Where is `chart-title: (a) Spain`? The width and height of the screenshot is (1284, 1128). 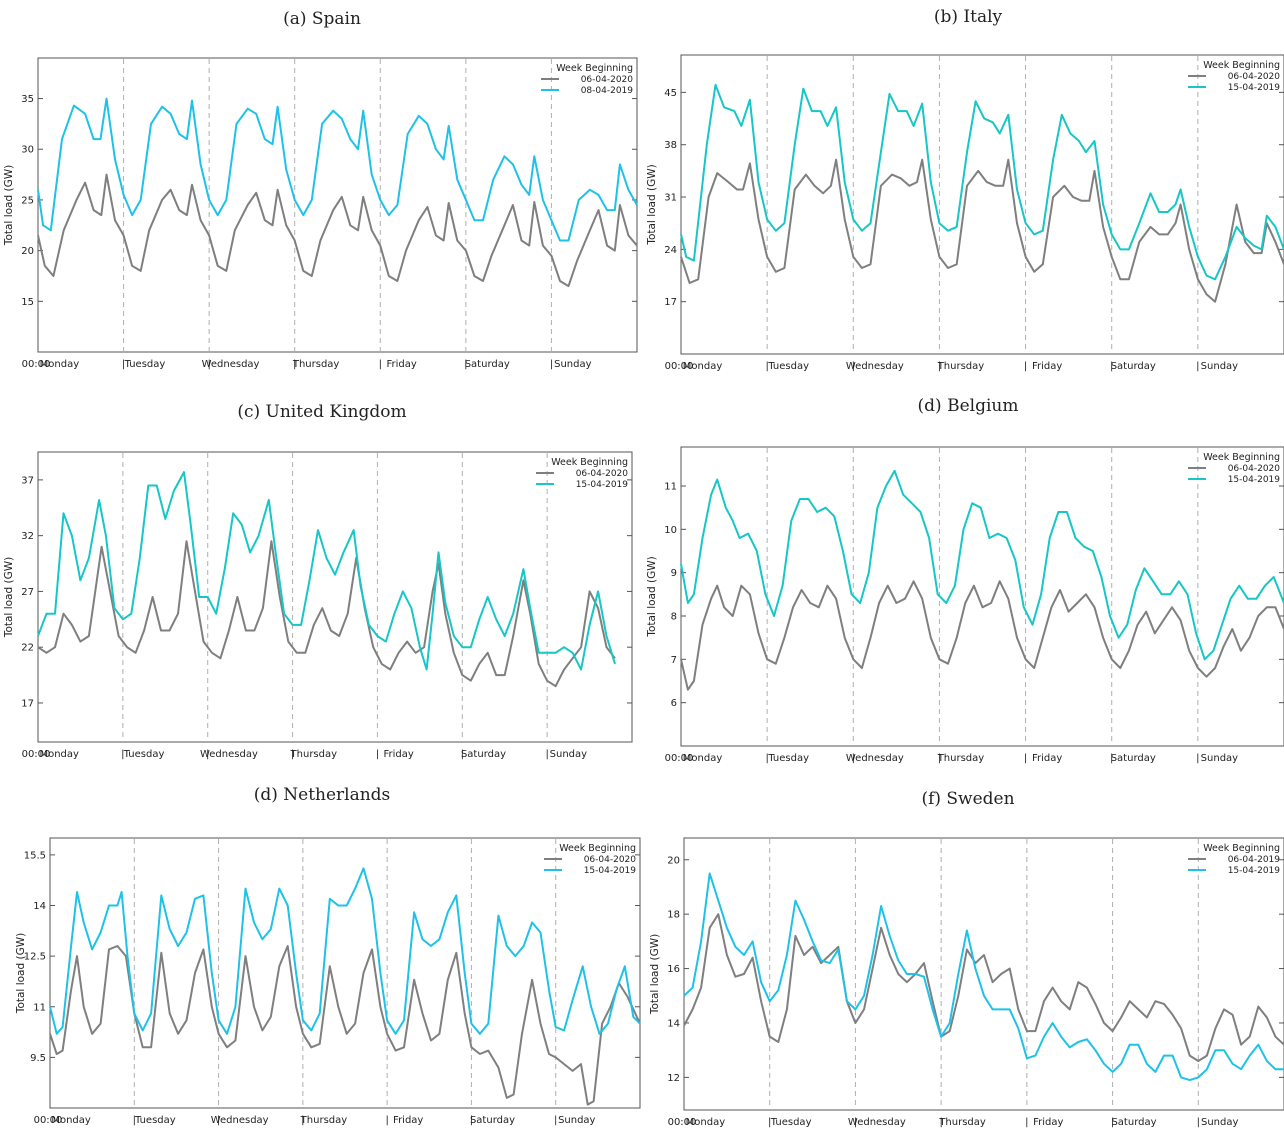 chart-title: (a) Spain is located at coordinates (322, 19).